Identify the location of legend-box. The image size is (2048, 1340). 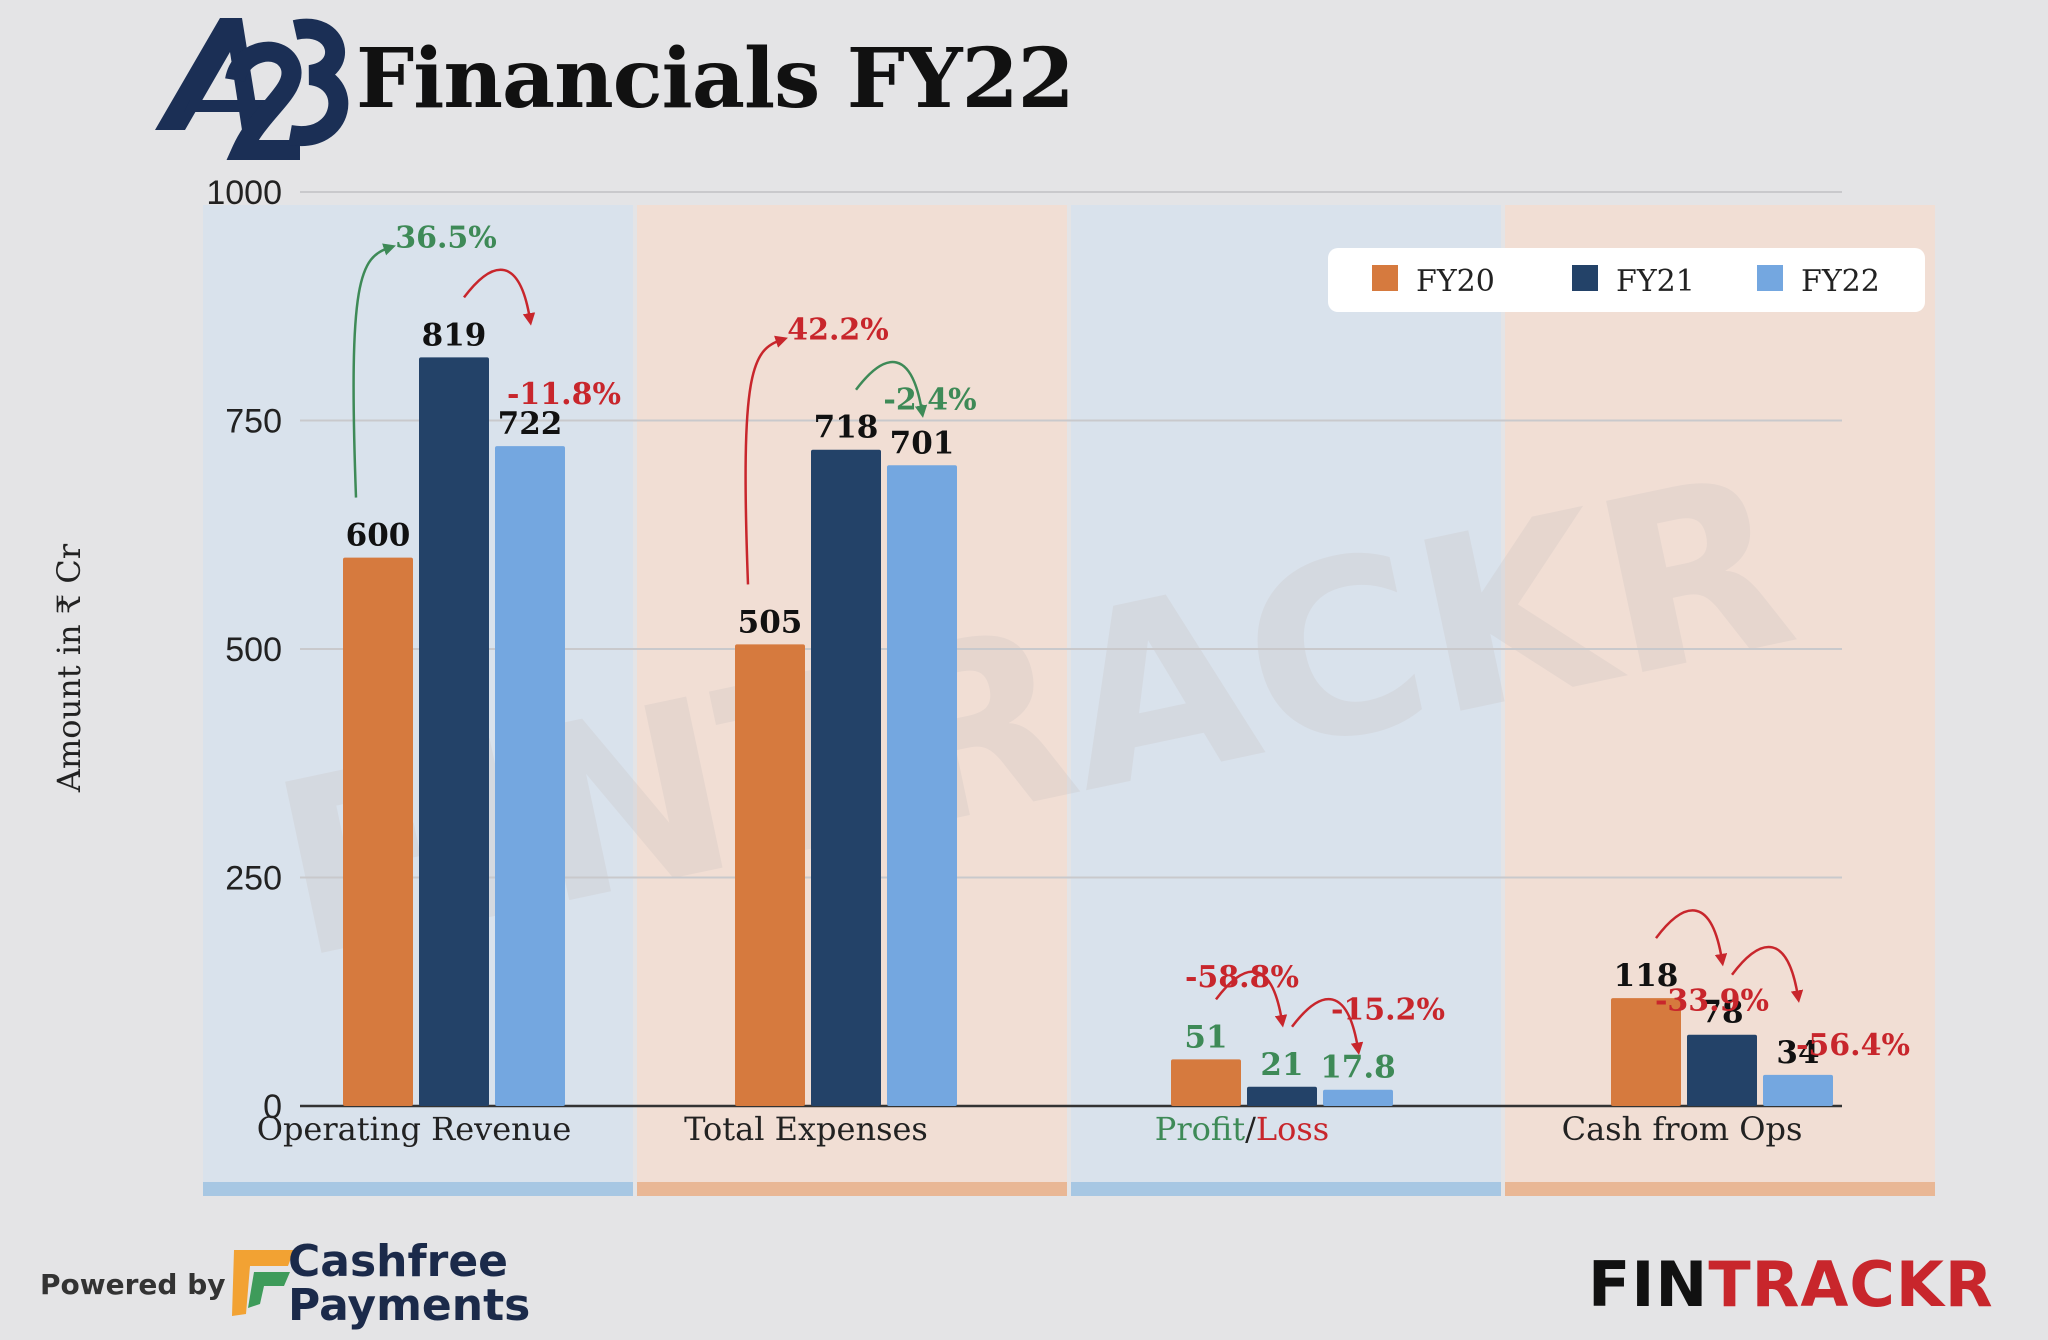
(1626, 280).